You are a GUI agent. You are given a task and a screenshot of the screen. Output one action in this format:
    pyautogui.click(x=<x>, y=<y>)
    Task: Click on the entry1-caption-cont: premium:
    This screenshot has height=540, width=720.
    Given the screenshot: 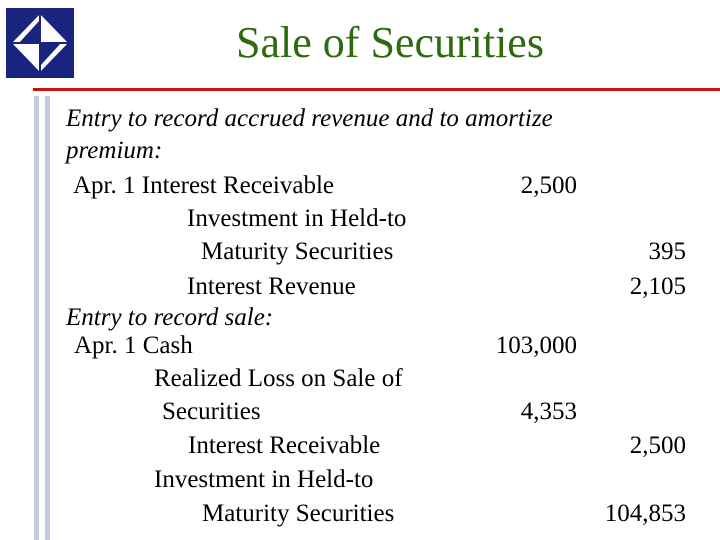 What is the action you would take?
    pyautogui.click(x=114, y=150)
    